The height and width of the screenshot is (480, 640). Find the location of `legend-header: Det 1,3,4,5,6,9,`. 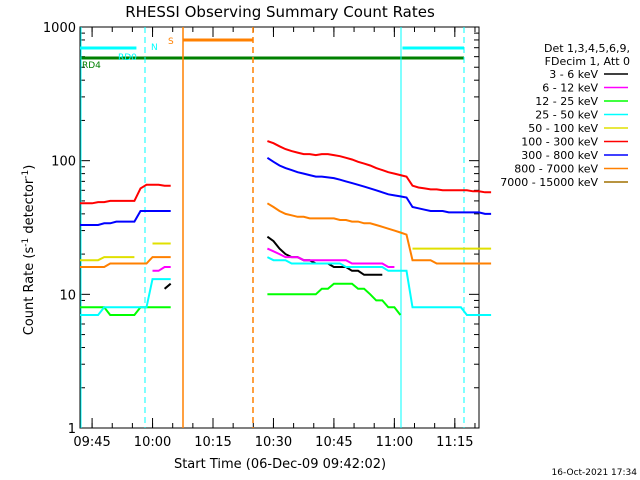

legend-header: Det 1,3,4,5,6,9, is located at coordinates (587, 48).